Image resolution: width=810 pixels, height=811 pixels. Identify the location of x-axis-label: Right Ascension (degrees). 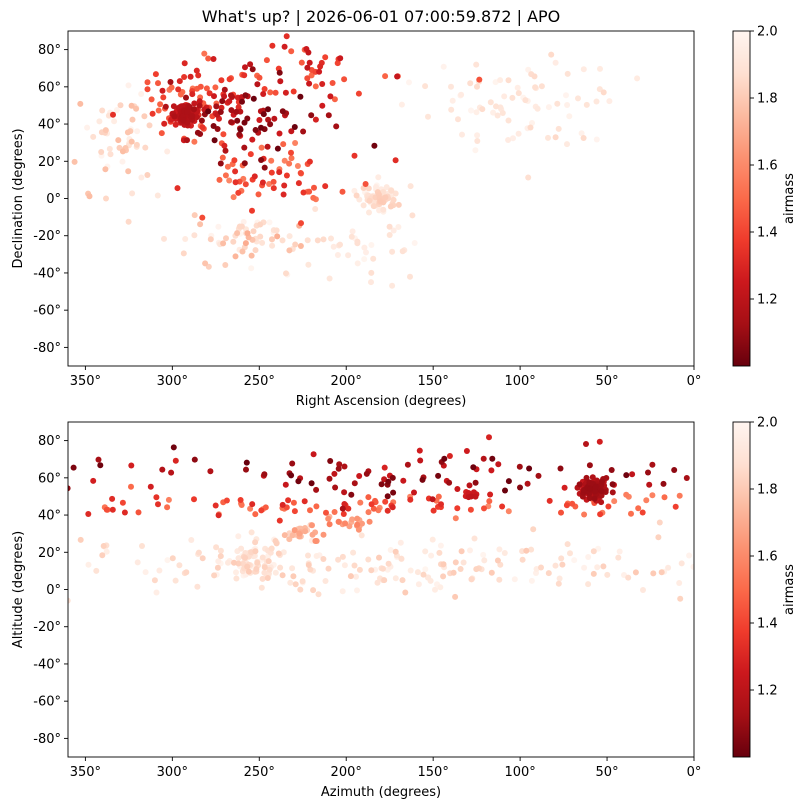
(381, 401).